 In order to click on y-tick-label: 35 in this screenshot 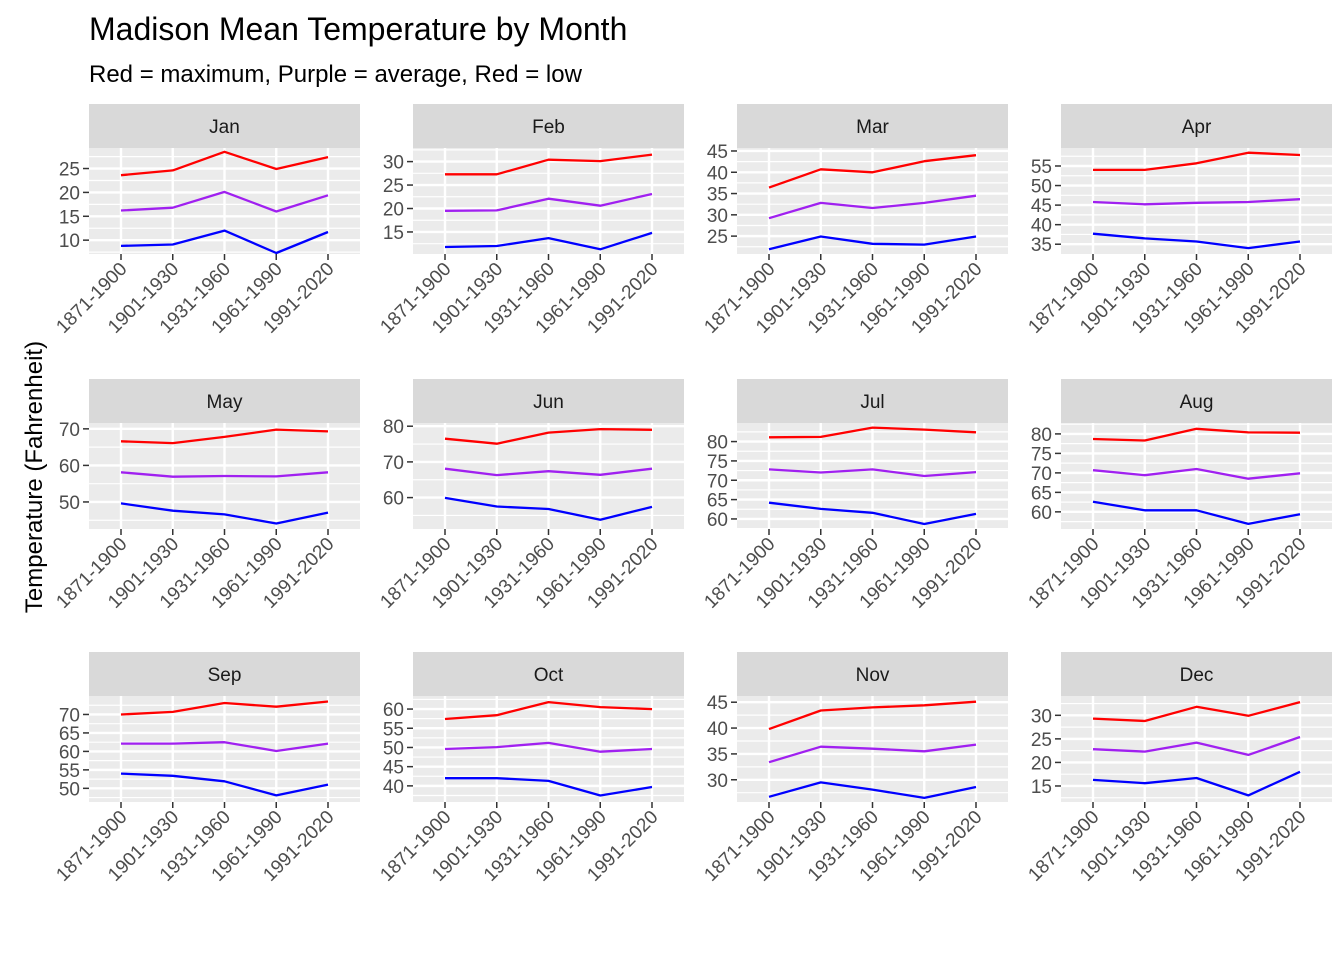, I will do `click(1041, 245)`.